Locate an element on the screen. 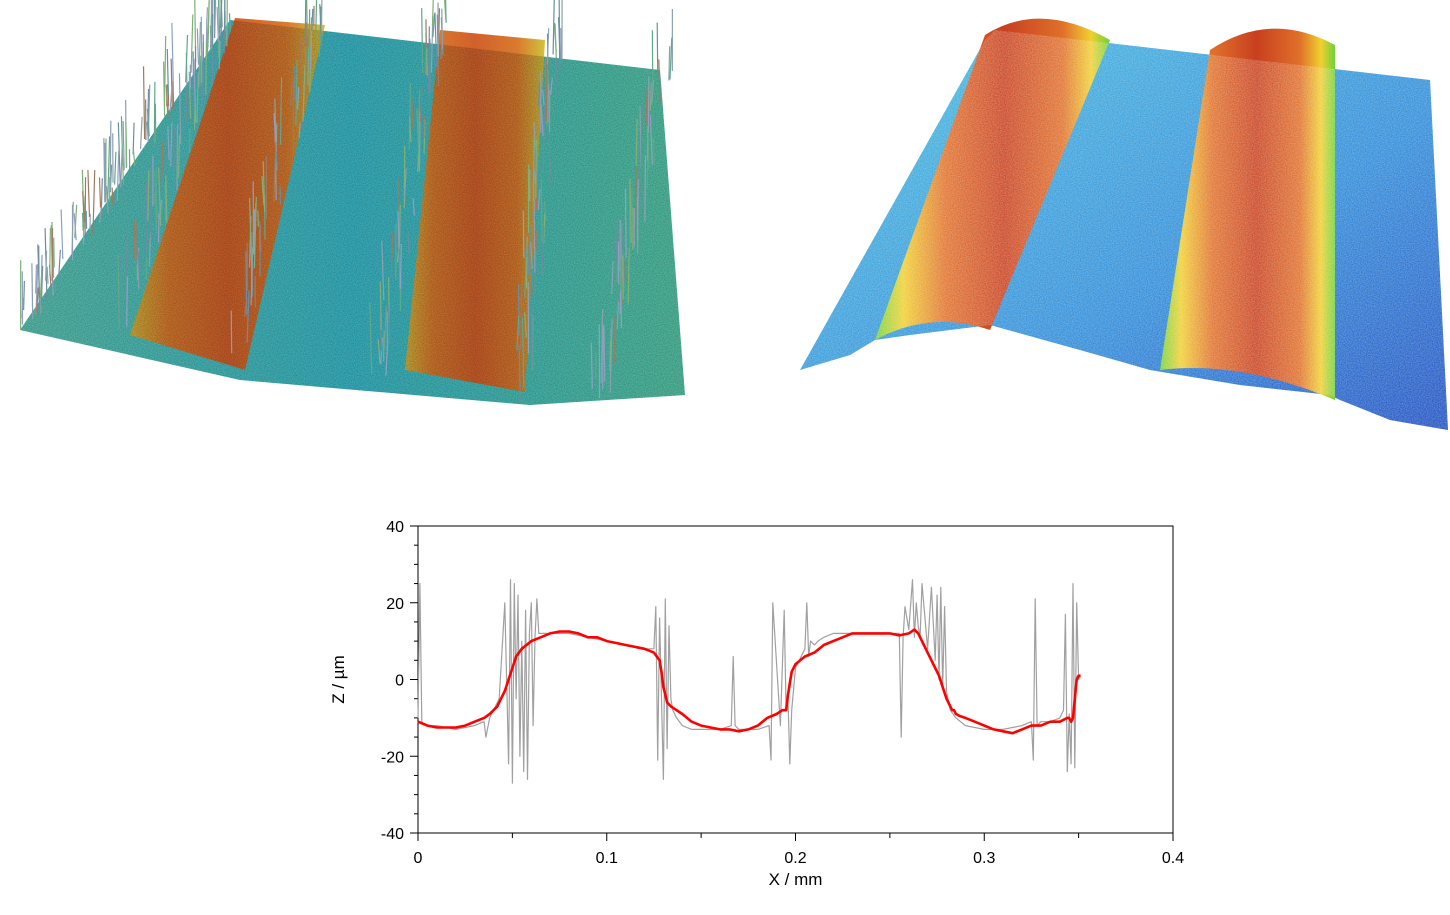  y-tick-label: 0 is located at coordinates (399, 681).